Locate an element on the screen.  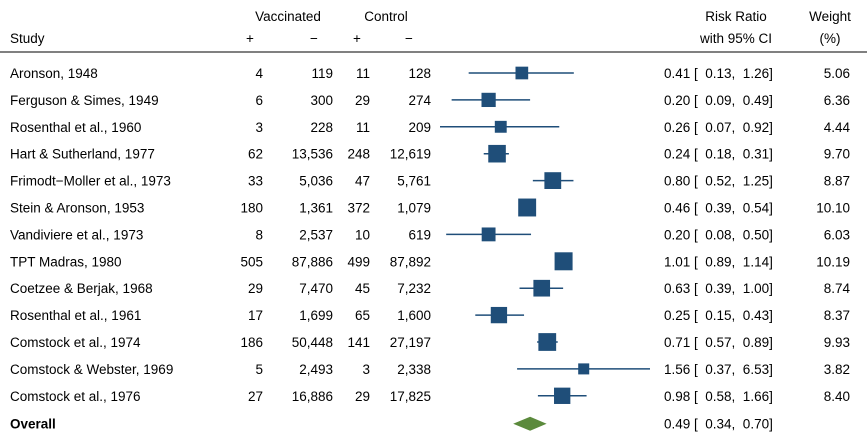
study-label: Comstock et al., 1976 is located at coordinates (75, 396).